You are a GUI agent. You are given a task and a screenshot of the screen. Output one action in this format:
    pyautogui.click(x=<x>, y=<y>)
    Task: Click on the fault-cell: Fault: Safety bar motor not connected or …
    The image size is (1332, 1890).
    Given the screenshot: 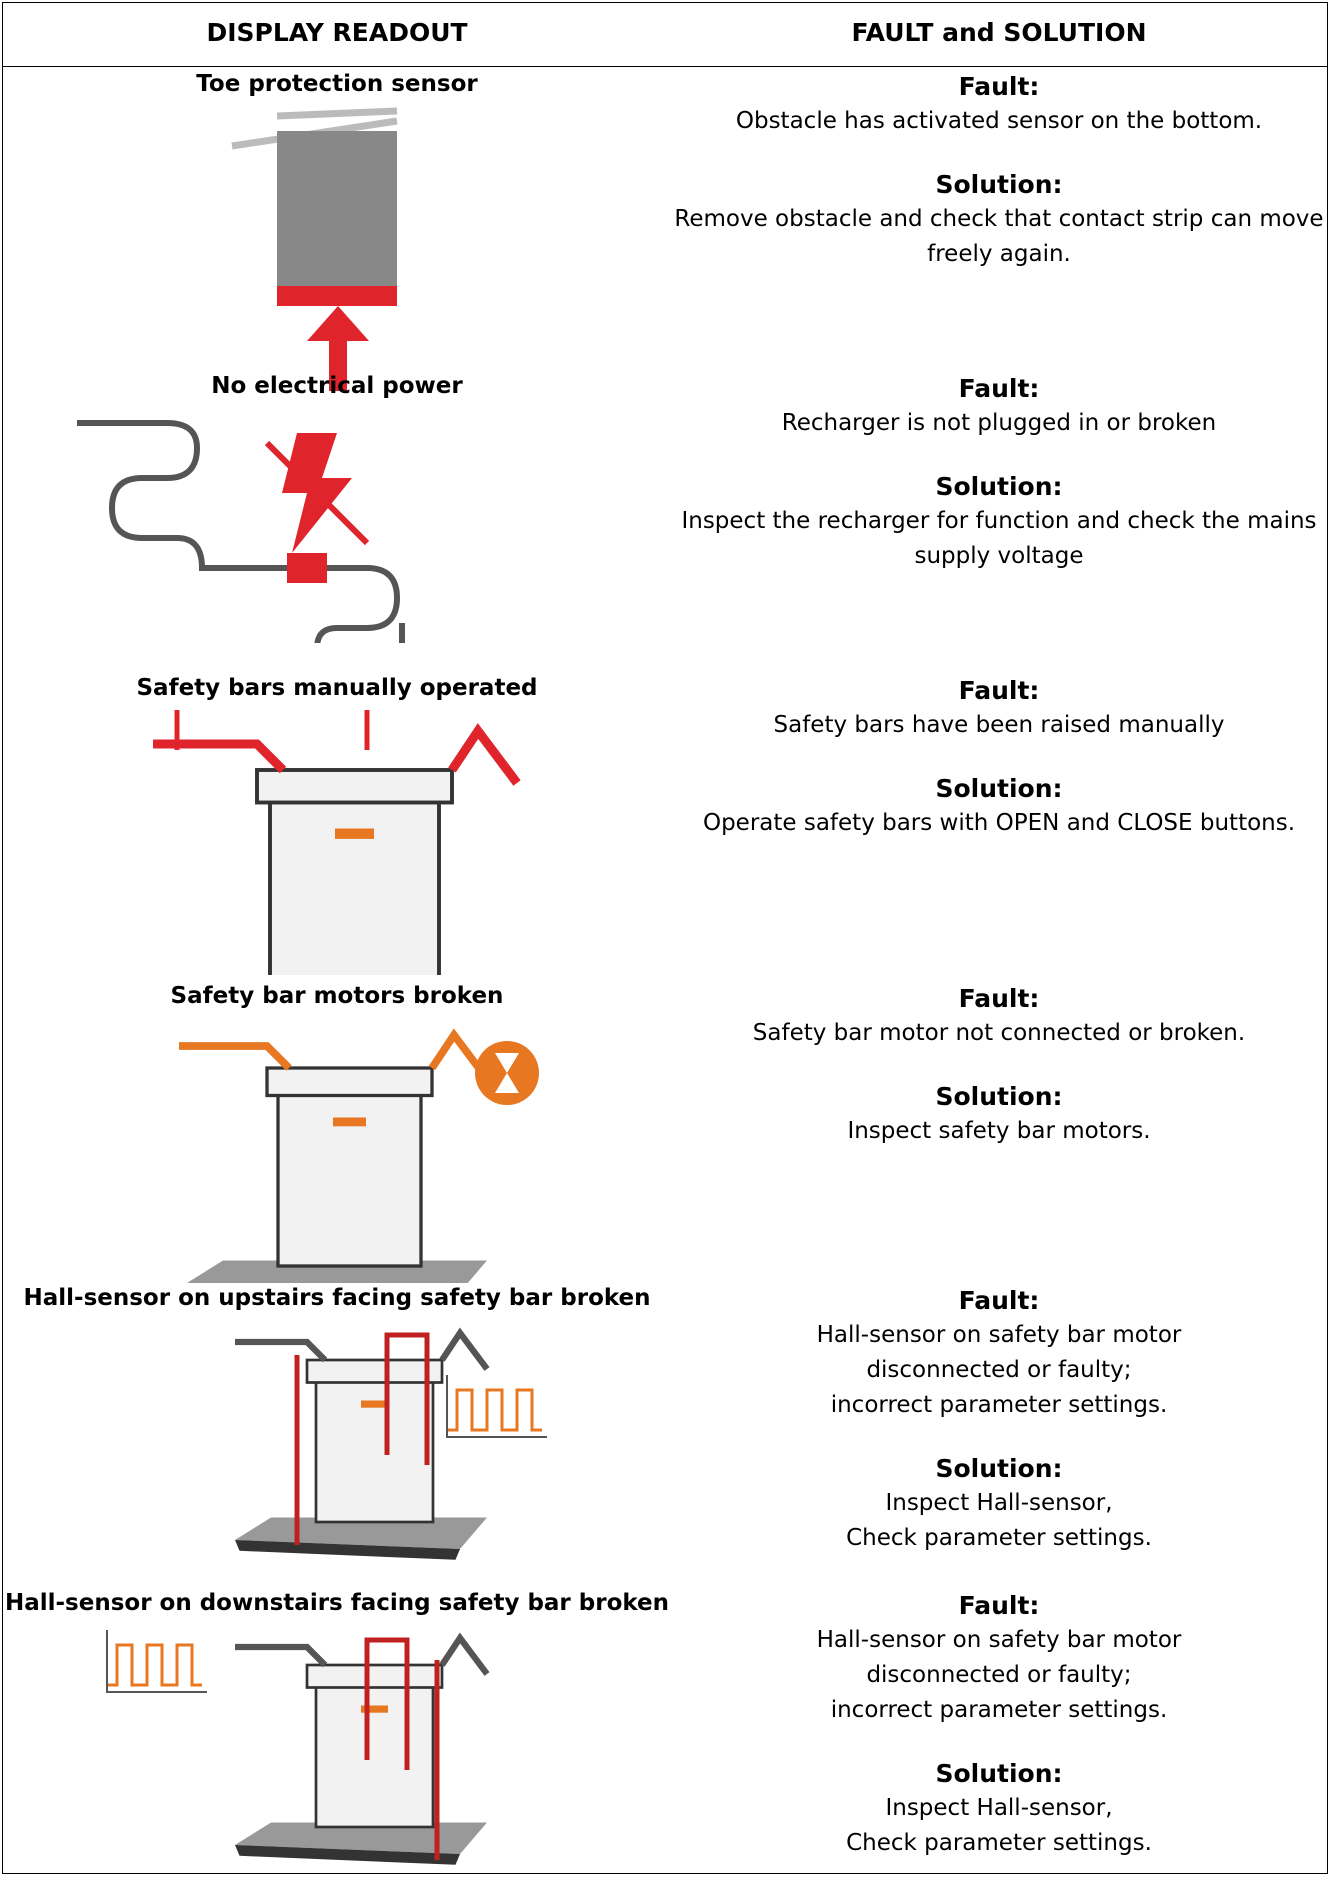 What is the action you would take?
    pyautogui.click(x=999, y=1065)
    